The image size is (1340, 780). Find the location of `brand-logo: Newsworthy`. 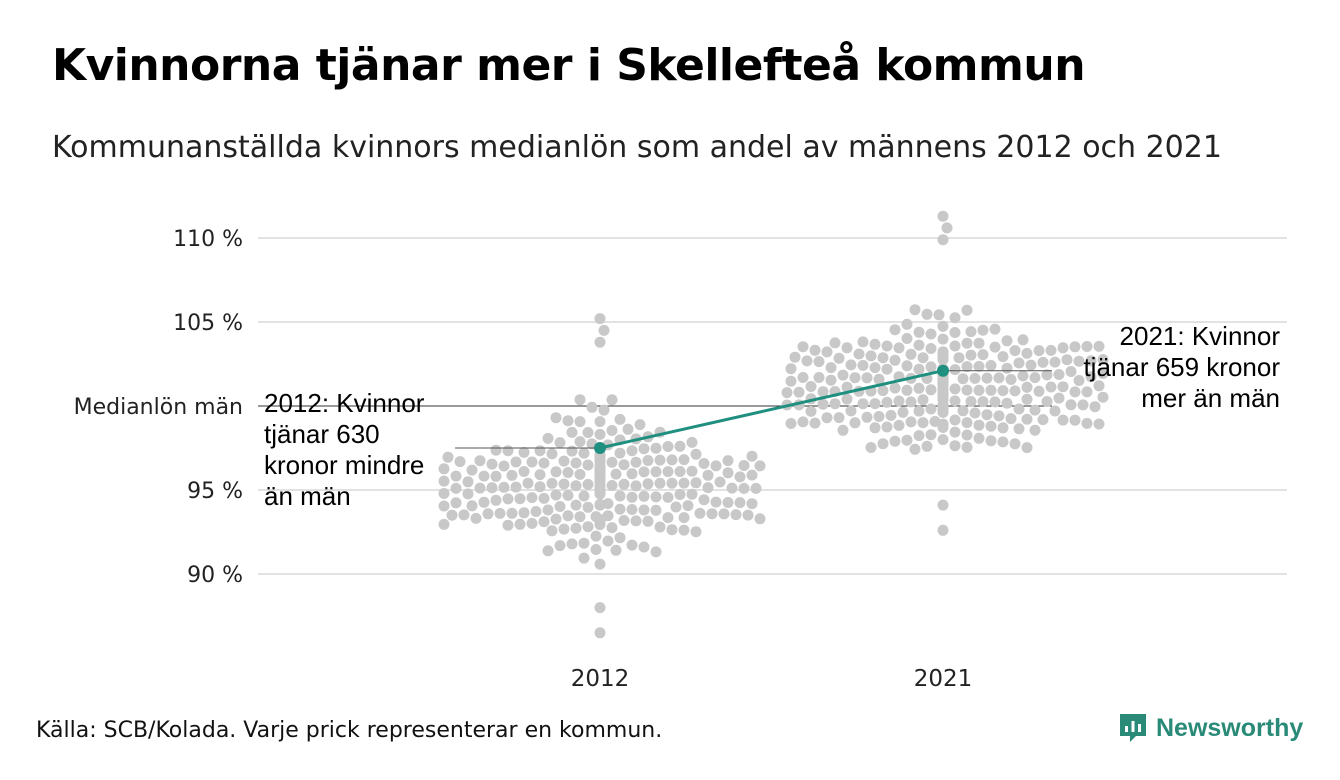

brand-logo: Newsworthy is located at coordinates (1210, 728).